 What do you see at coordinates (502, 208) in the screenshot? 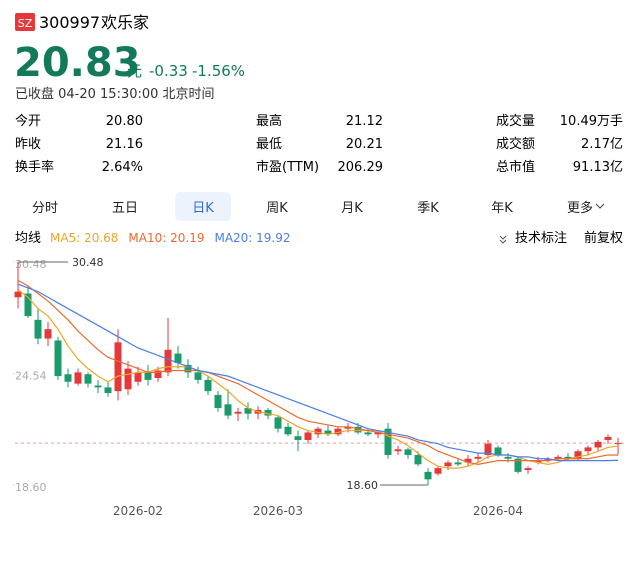
I see `tab: 年K` at bounding box center [502, 208].